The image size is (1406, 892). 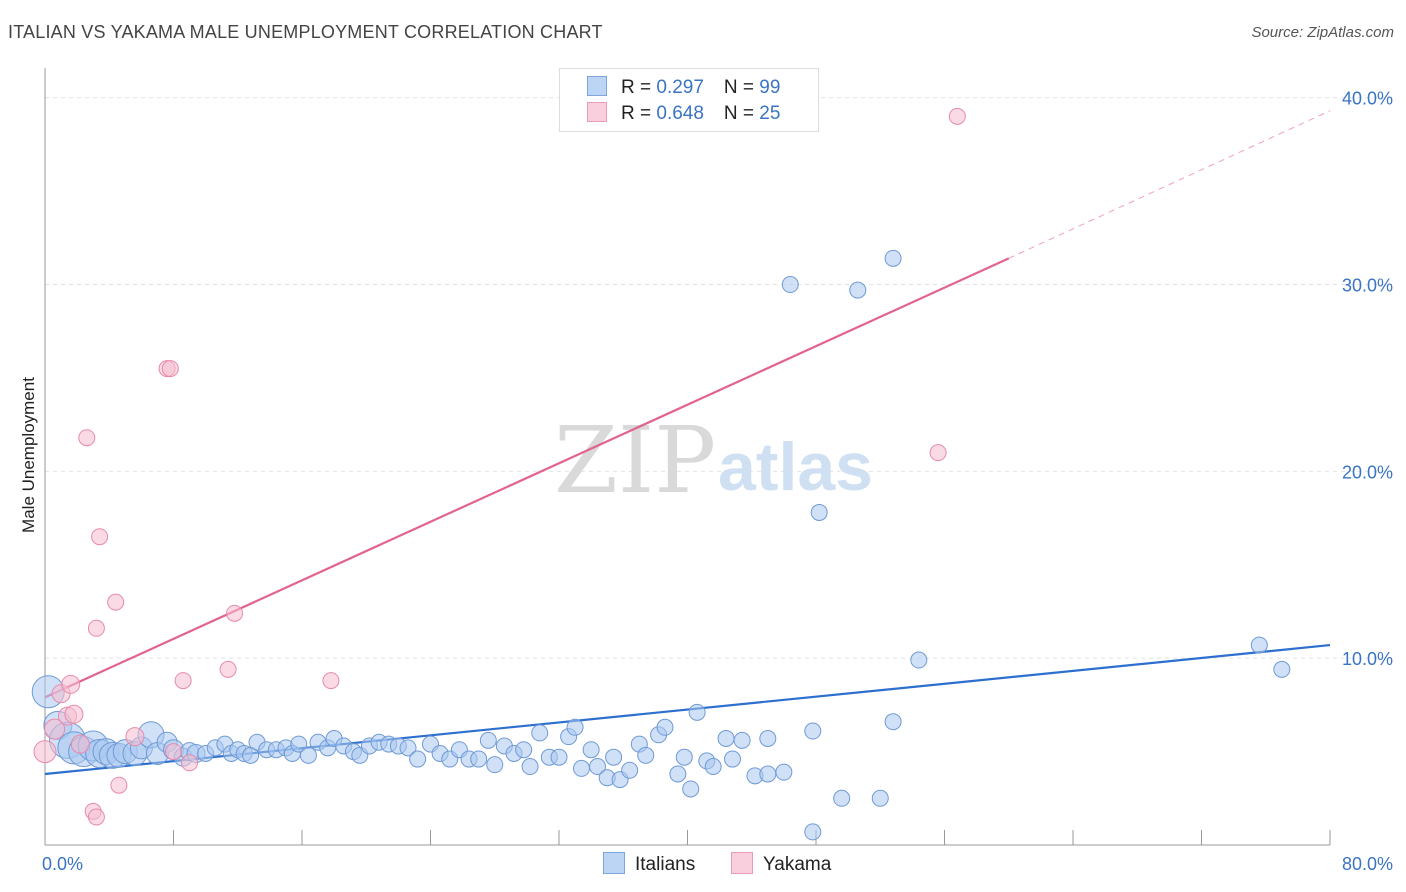 What do you see at coordinates (770, 87) in the screenshot?
I see `legend-n-value: 99` at bounding box center [770, 87].